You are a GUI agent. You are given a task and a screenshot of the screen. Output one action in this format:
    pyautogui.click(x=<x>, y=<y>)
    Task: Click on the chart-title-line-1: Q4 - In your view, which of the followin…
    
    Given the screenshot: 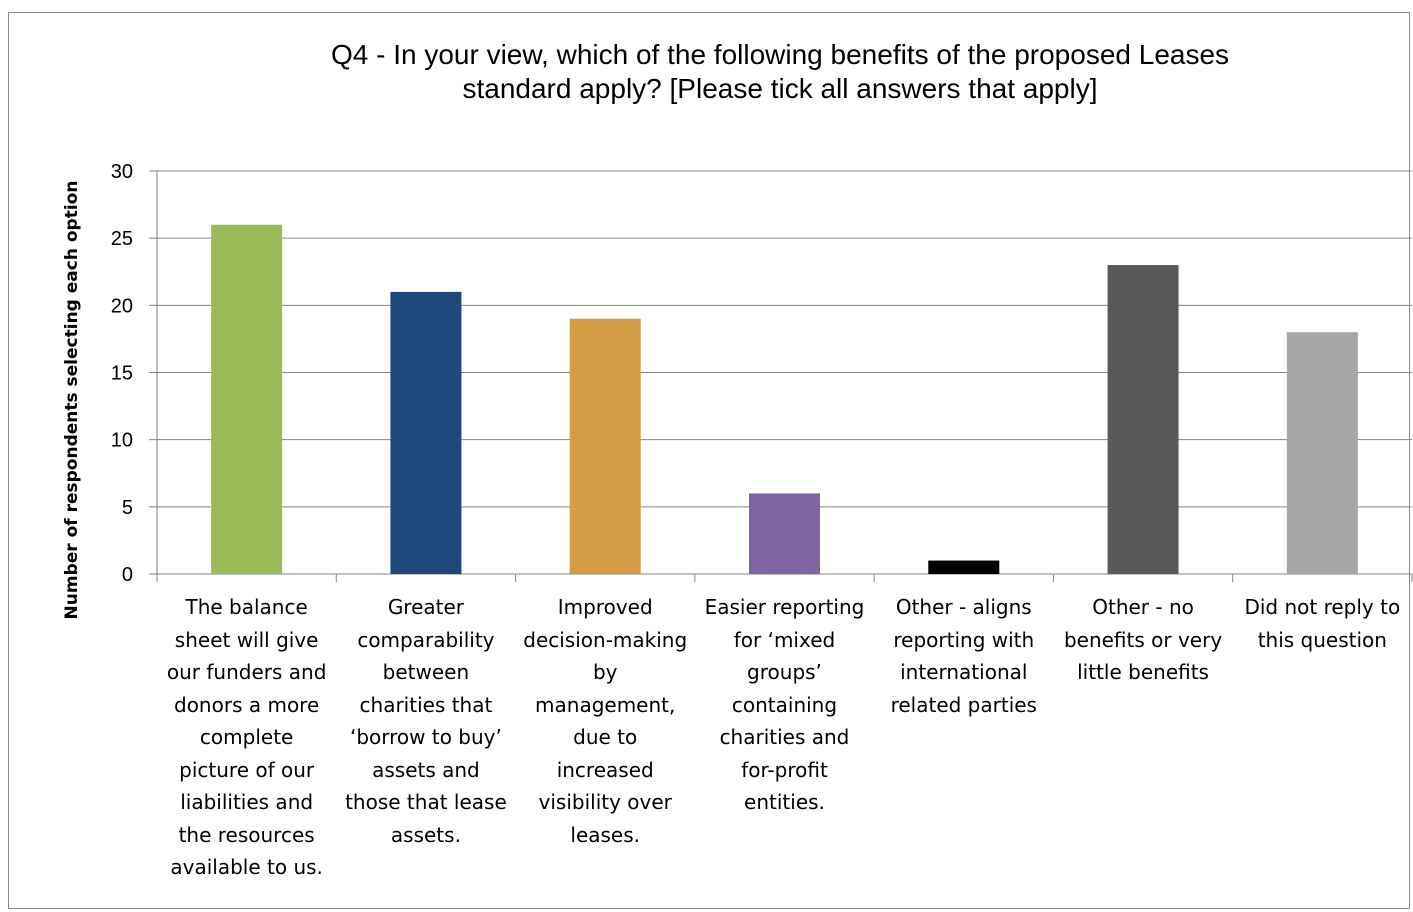 What is the action you would take?
    pyautogui.click(x=780, y=54)
    